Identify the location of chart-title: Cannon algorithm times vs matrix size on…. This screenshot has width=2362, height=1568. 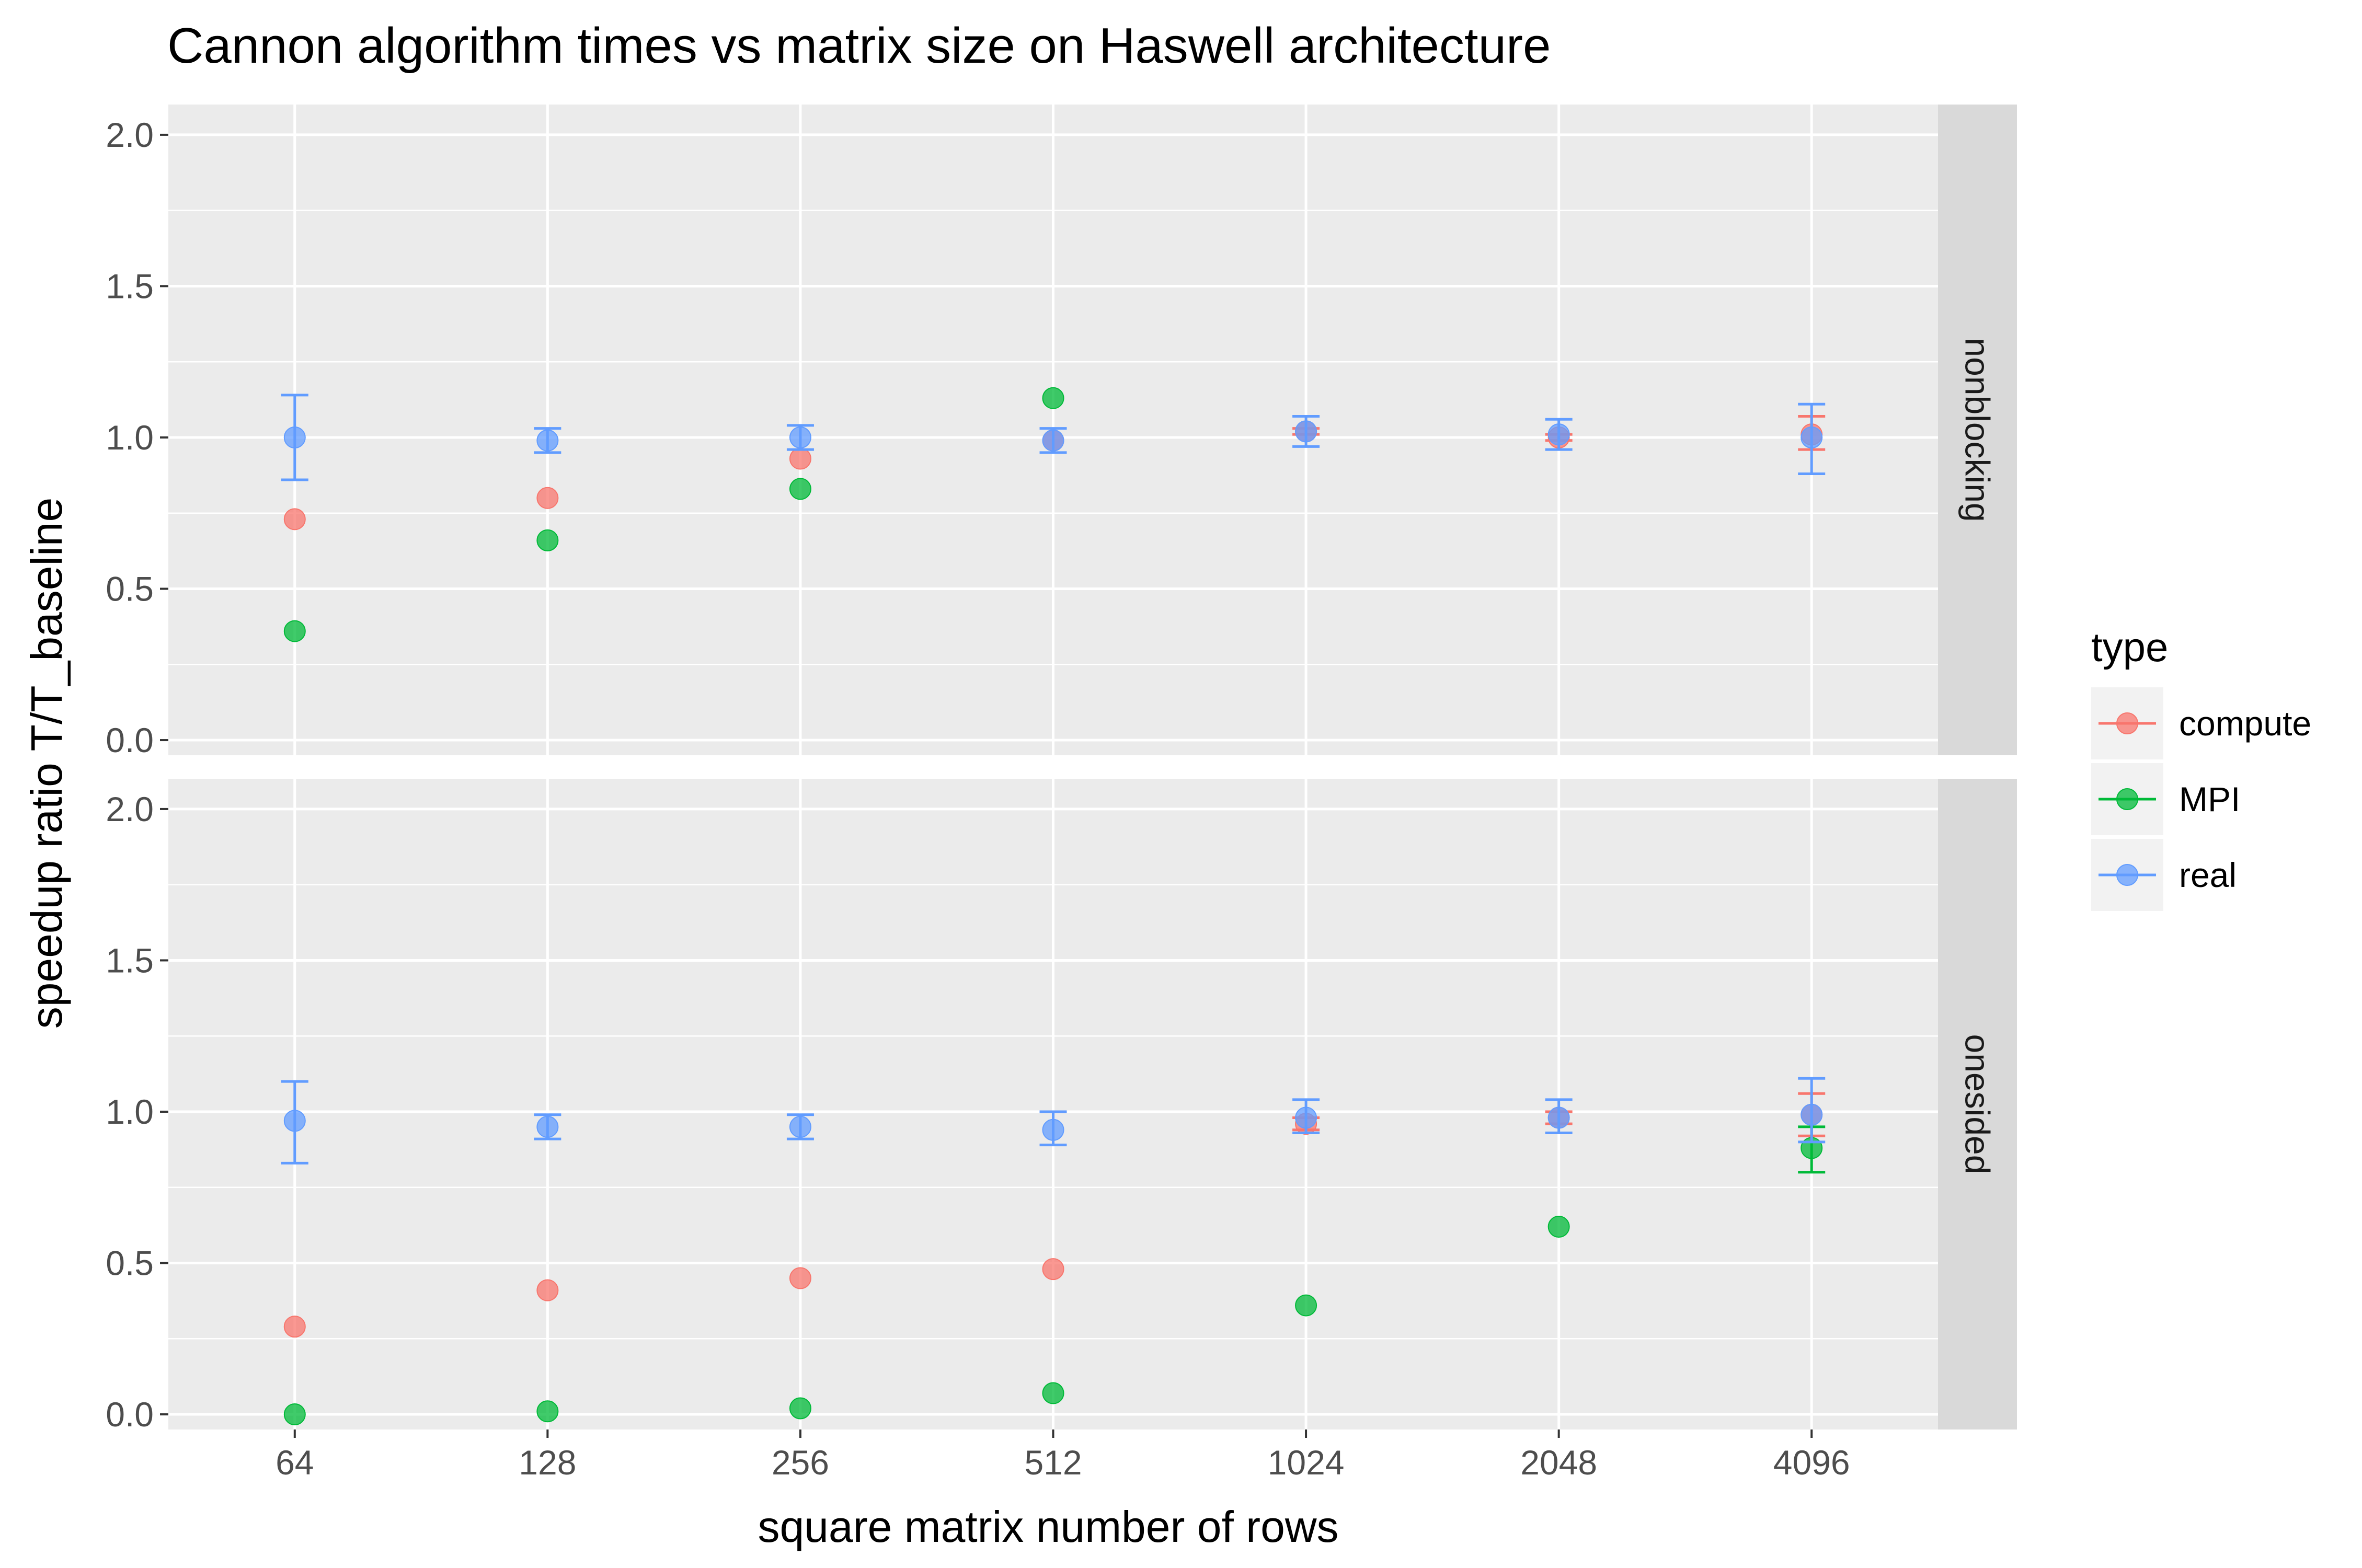
(859, 46).